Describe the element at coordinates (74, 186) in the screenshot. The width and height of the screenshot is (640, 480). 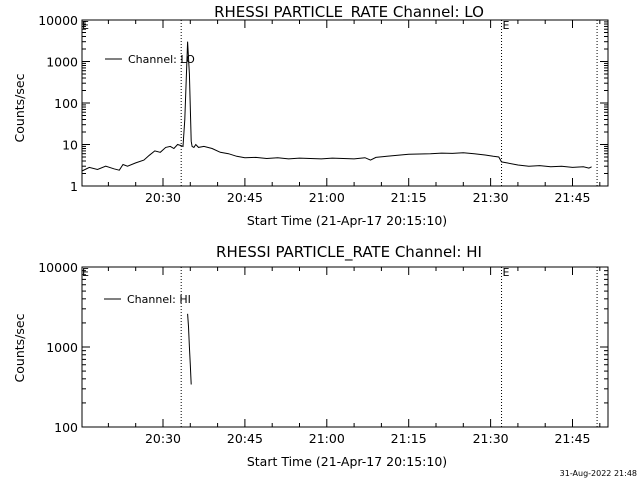
I see `y-tick-label: 1` at that location.